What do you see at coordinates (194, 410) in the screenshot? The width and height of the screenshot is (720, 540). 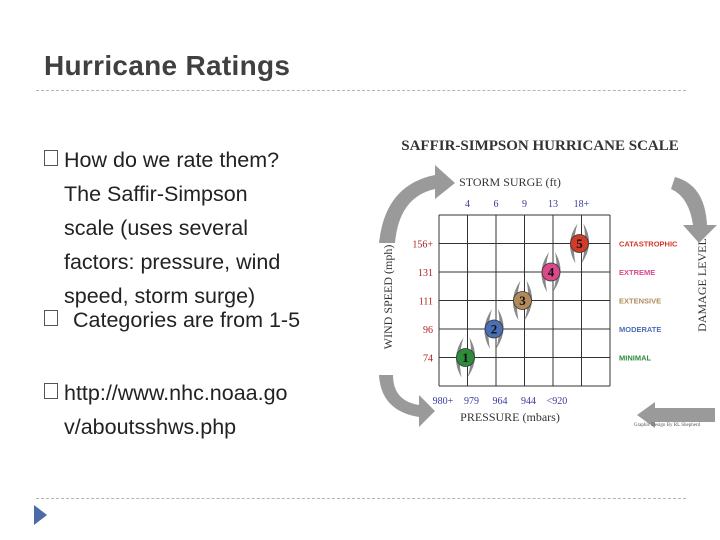 I see `bullet-item-link: http://www.nhc.noaa.go v/aboutsshws.php` at bounding box center [194, 410].